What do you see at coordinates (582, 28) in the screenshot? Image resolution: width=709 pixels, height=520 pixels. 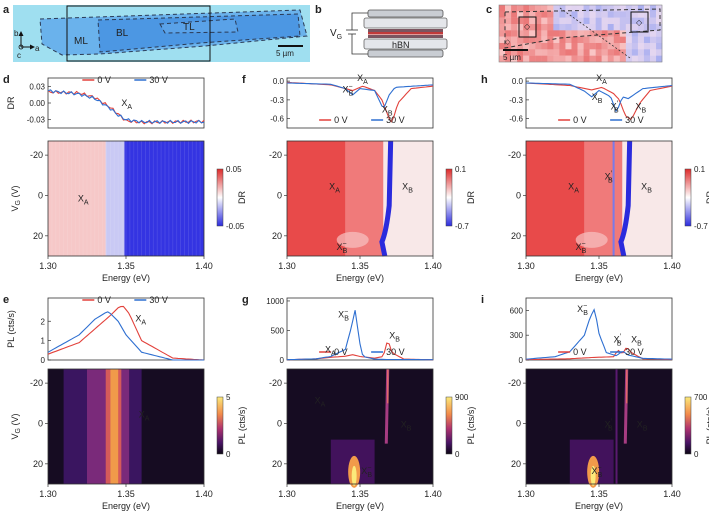 I see `flake-outline-c` at bounding box center [582, 28].